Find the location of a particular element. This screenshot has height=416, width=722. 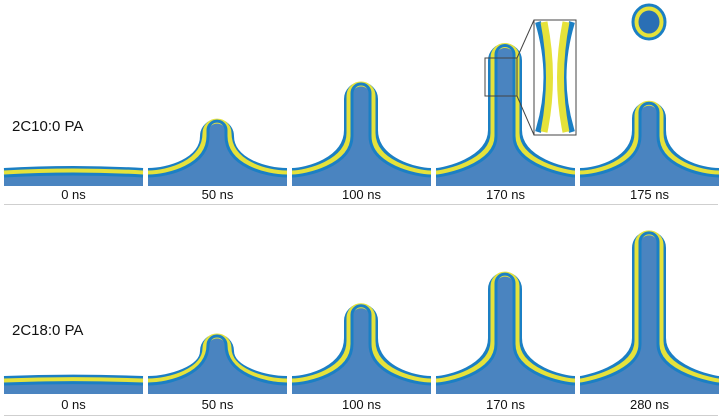

row-label: 2C10:0 PA is located at coordinates (48, 126).